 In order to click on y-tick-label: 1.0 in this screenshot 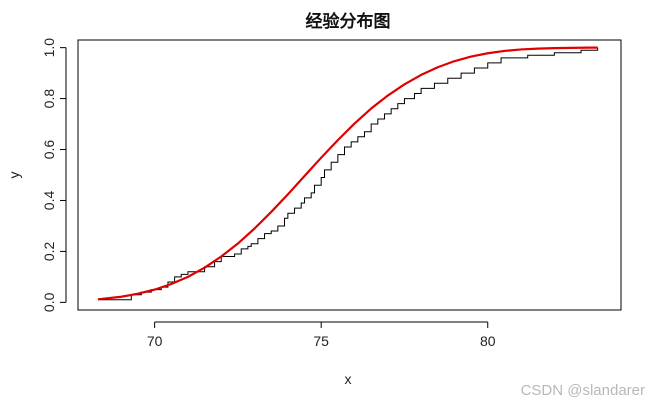, I will do `click(49, 48)`.